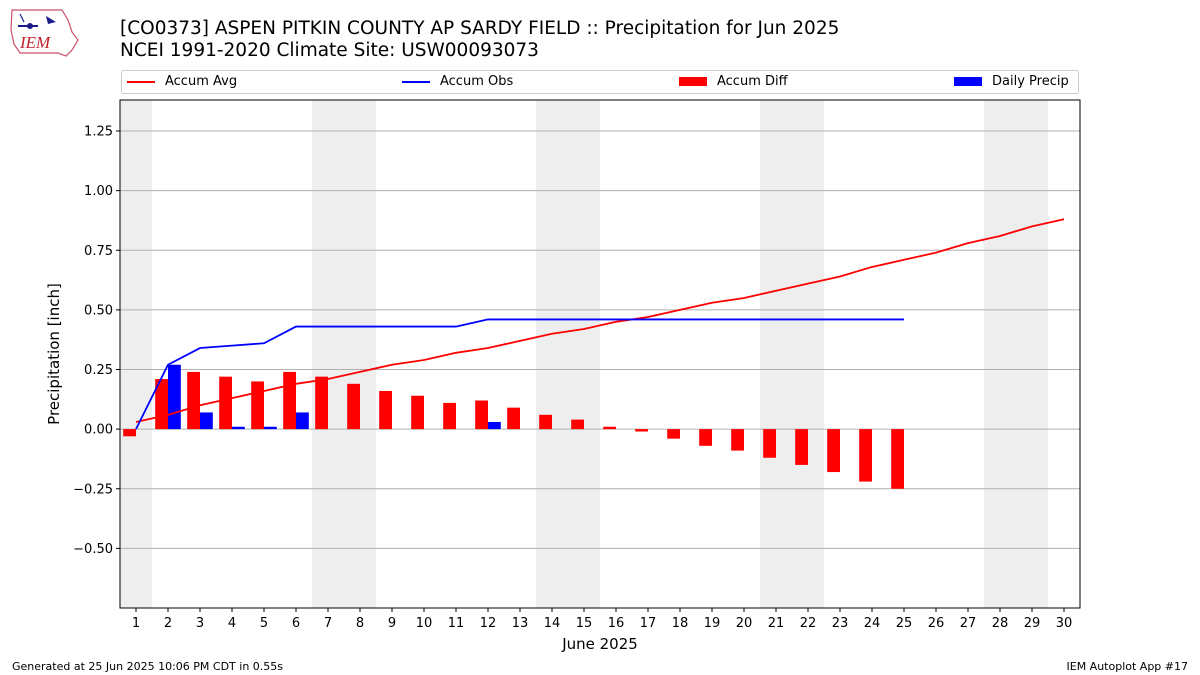 Image resolution: width=1200 pixels, height=675 pixels. Describe the element at coordinates (51, 20) in the screenshot. I see `weather-vane-icon` at that location.